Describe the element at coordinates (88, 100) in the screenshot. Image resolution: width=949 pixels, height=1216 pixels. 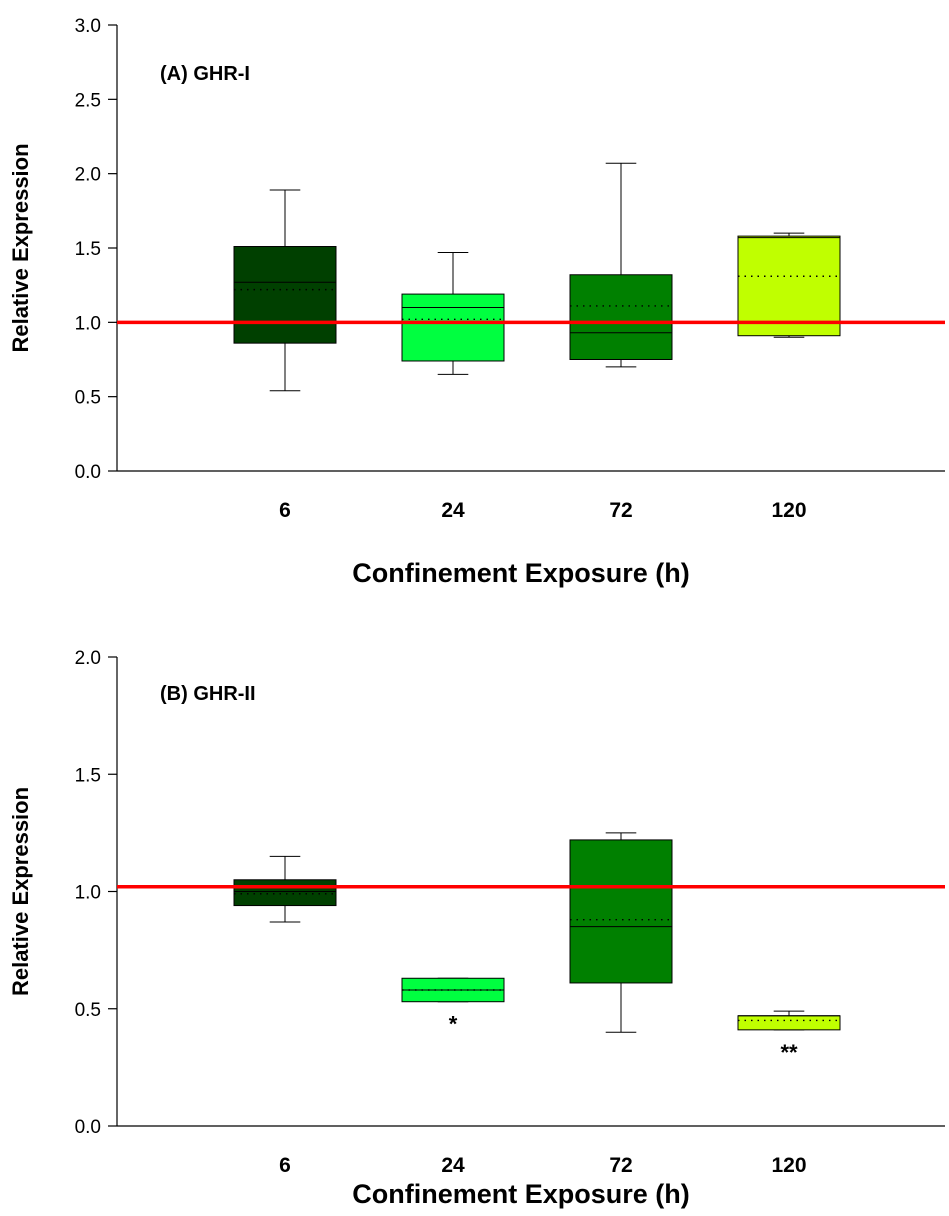
I see `y-tick-label: 2.5` at that location.